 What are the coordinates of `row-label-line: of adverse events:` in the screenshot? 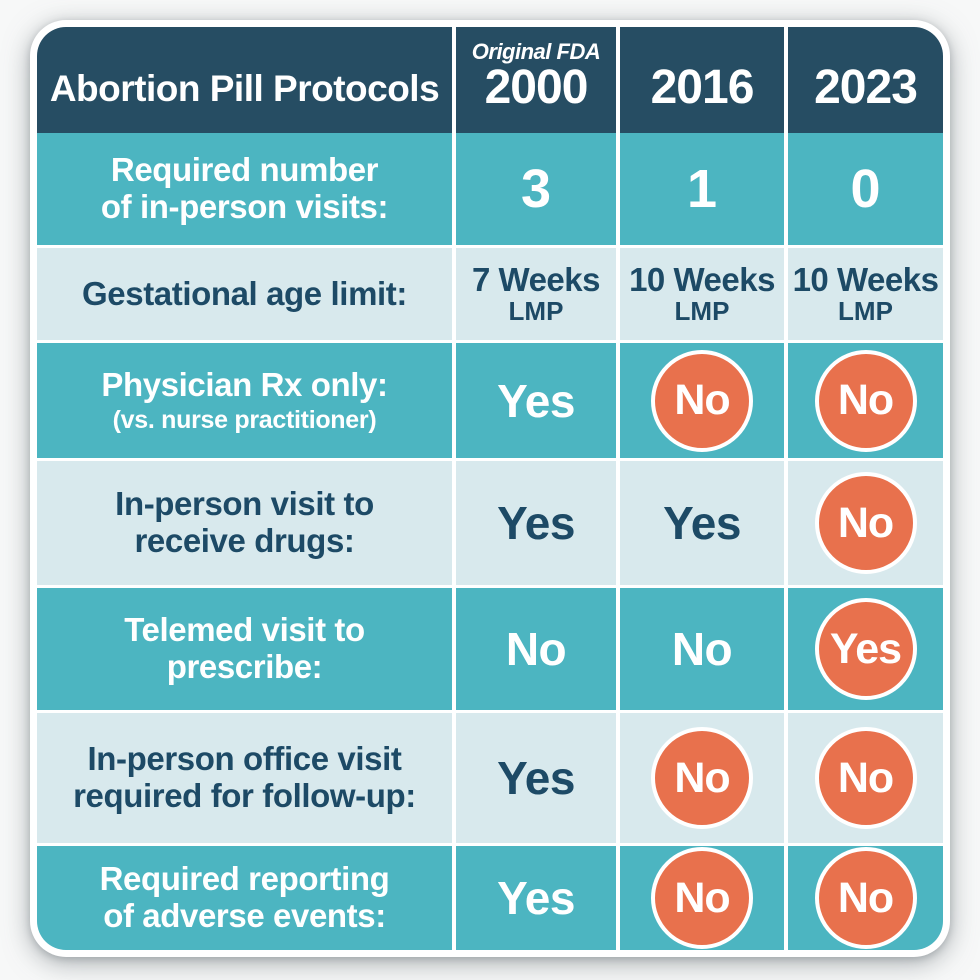 It's located at (244, 915).